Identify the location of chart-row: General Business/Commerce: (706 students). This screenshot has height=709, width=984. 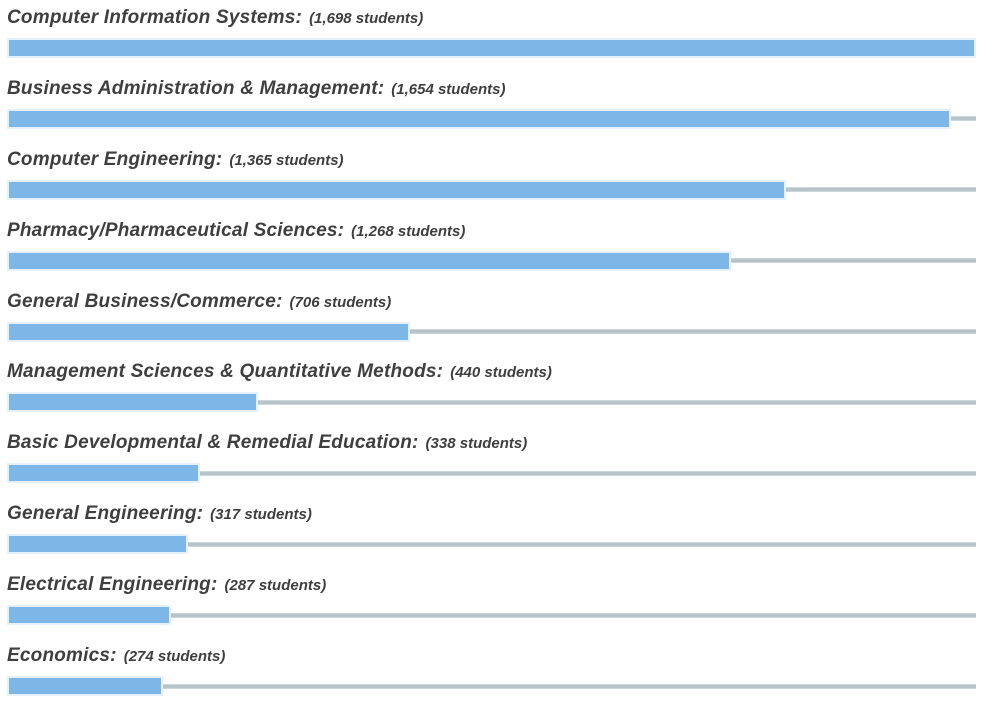
(491, 320).